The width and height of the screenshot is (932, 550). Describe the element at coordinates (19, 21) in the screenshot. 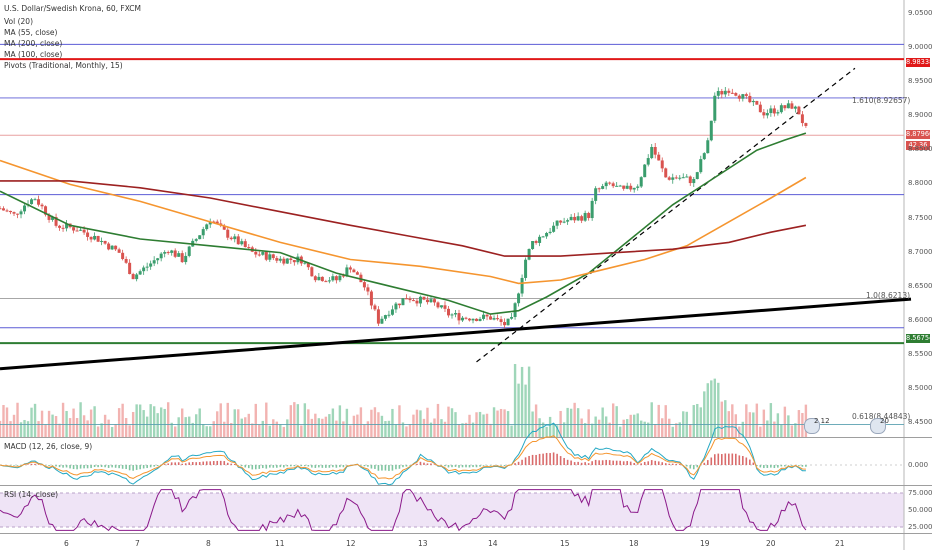

I see `indicator-vol-label: Vol (20)` at that location.